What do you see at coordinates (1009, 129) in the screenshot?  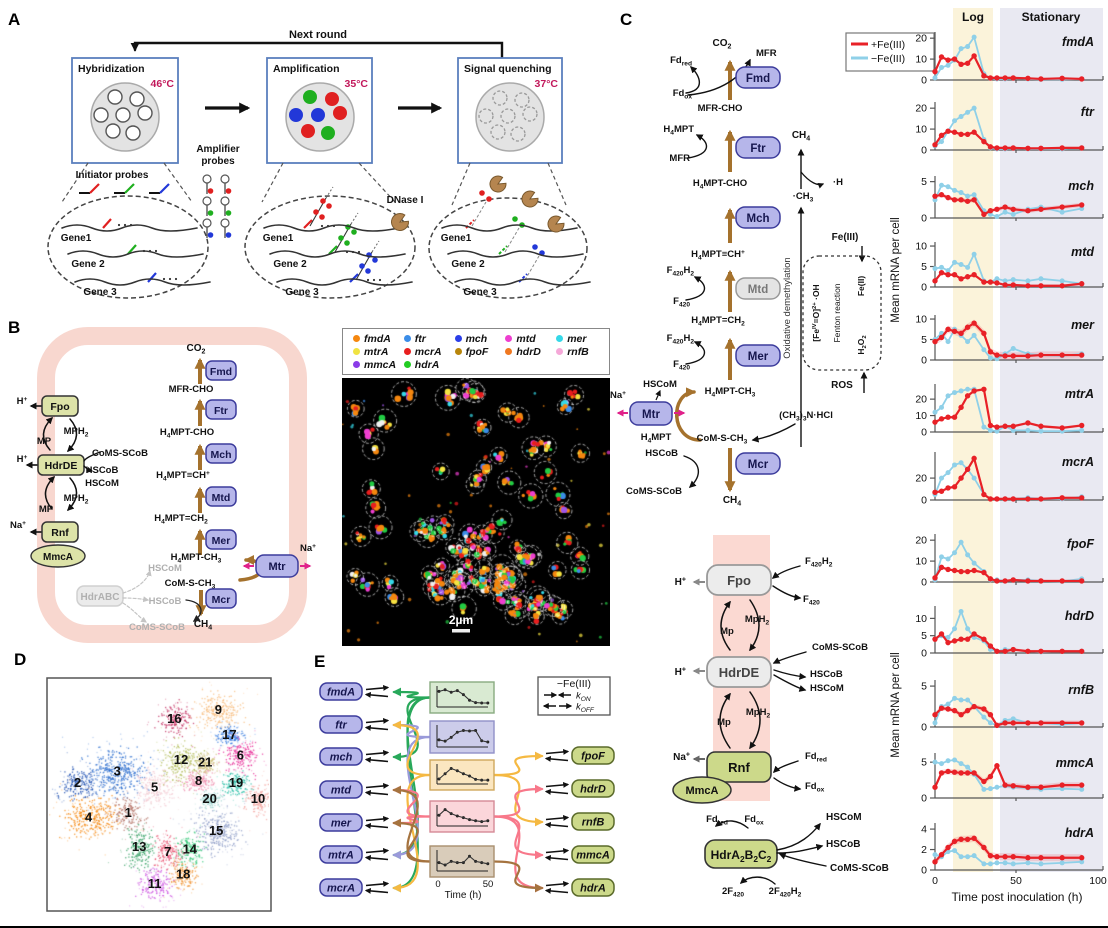 I see `plot-ftr: 0 10 20 ftr` at bounding box center [1009, 129].